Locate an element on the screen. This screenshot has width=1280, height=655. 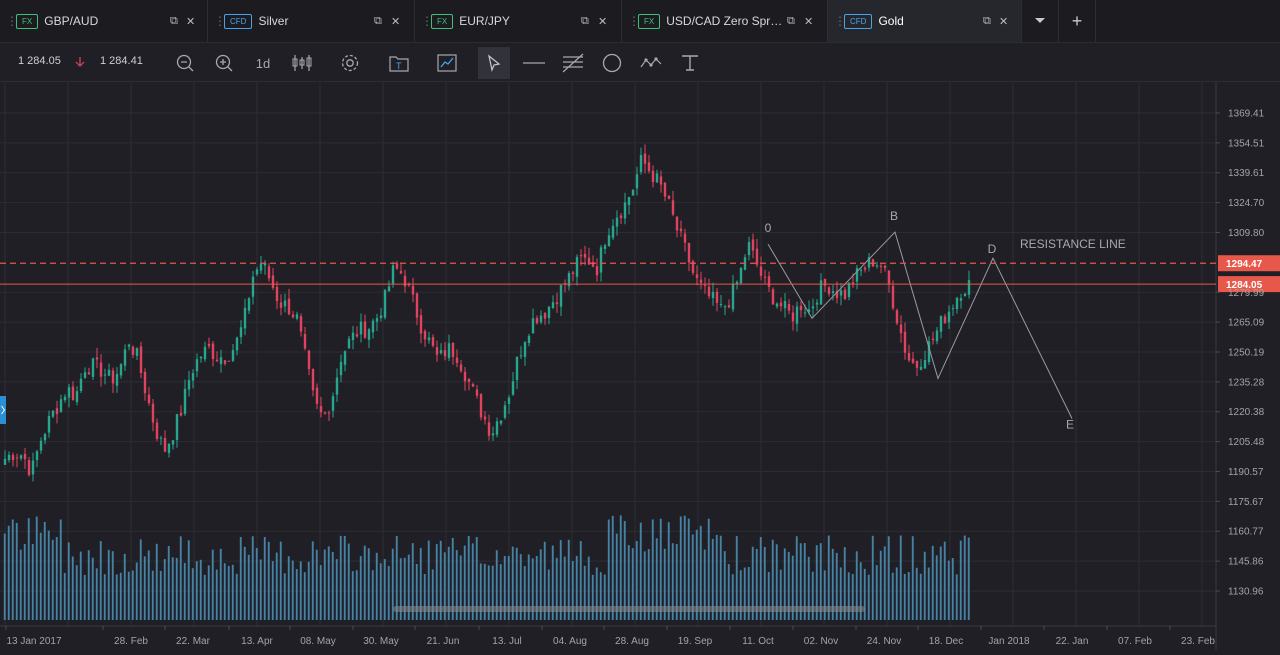
template-button: T is located at coordinates (399, 63).